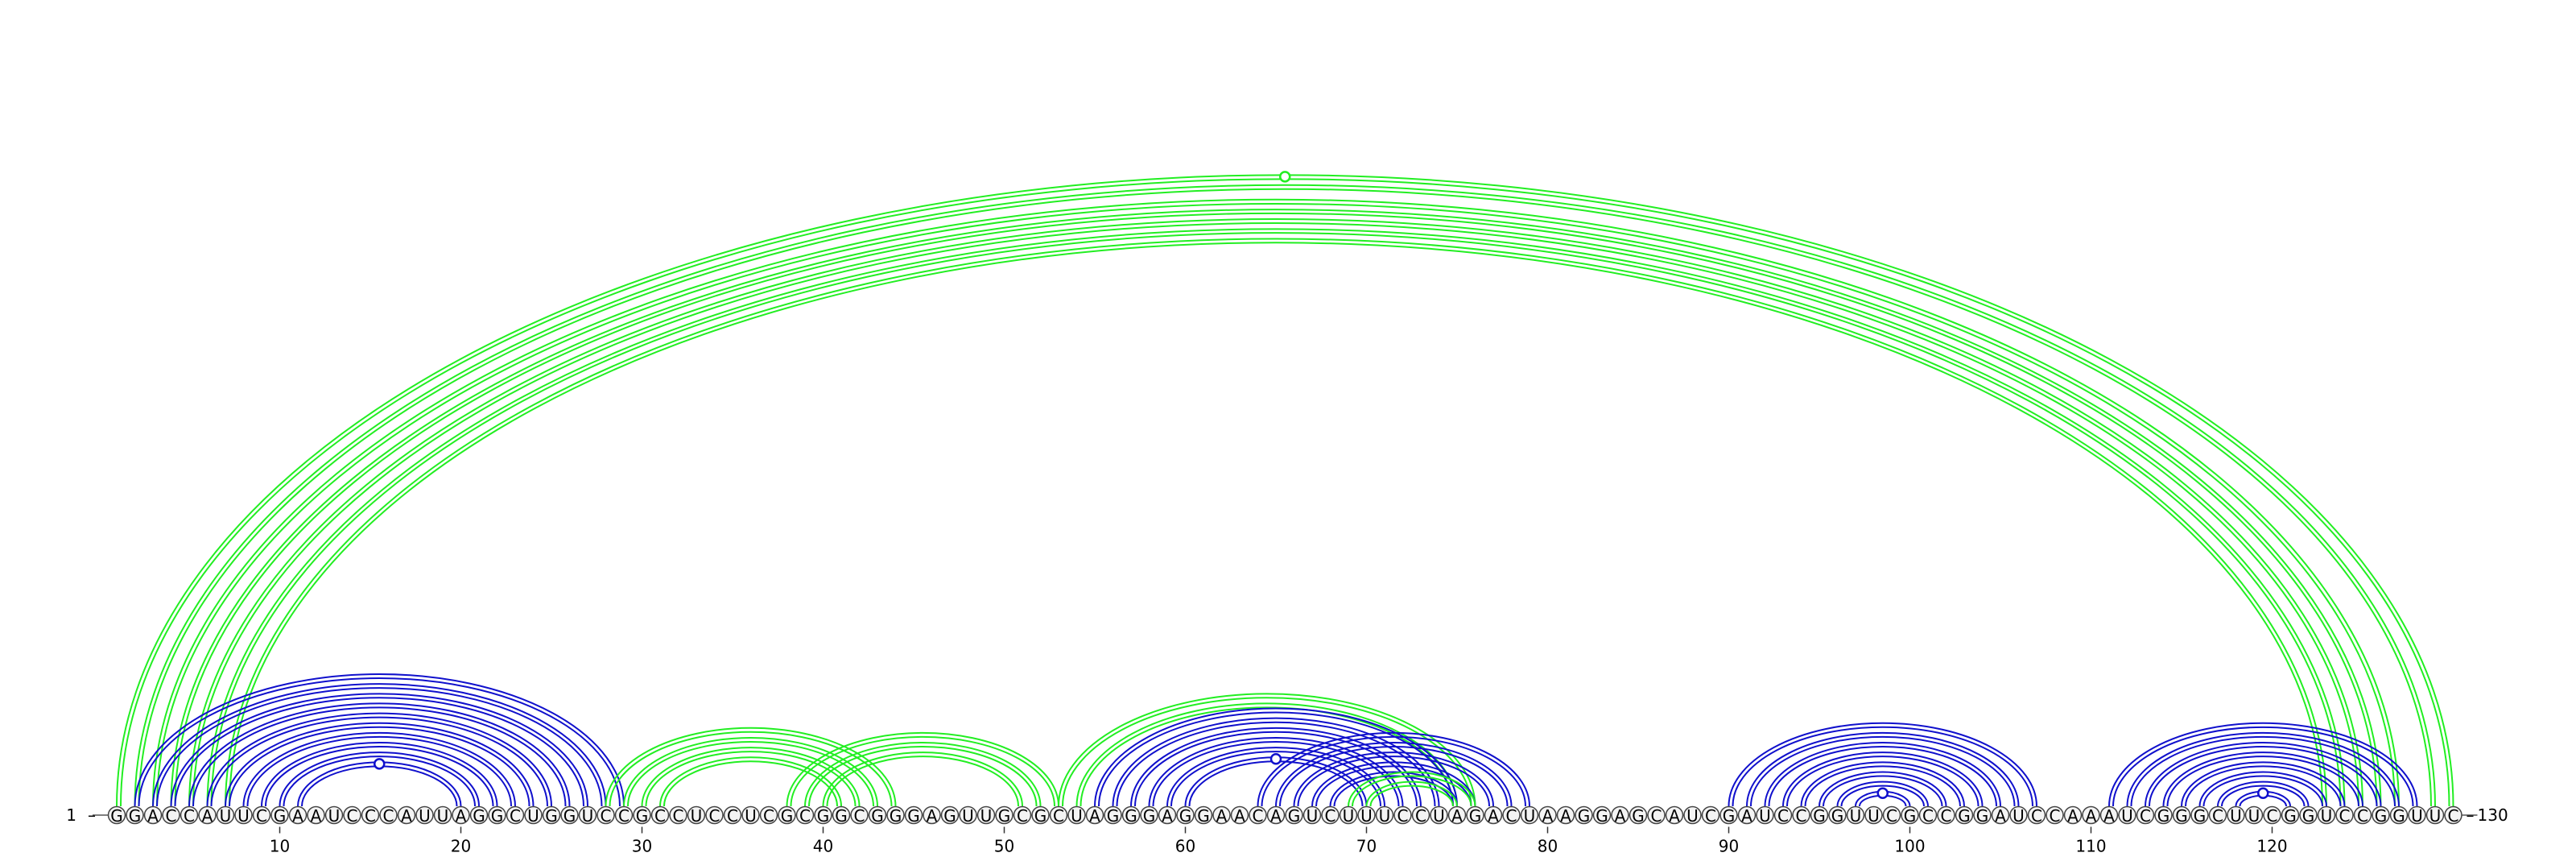  What do you see at coordinates (153, 815) in the screenshot?
I see `nucleotide-3: A` at bounding box center [153, 815].